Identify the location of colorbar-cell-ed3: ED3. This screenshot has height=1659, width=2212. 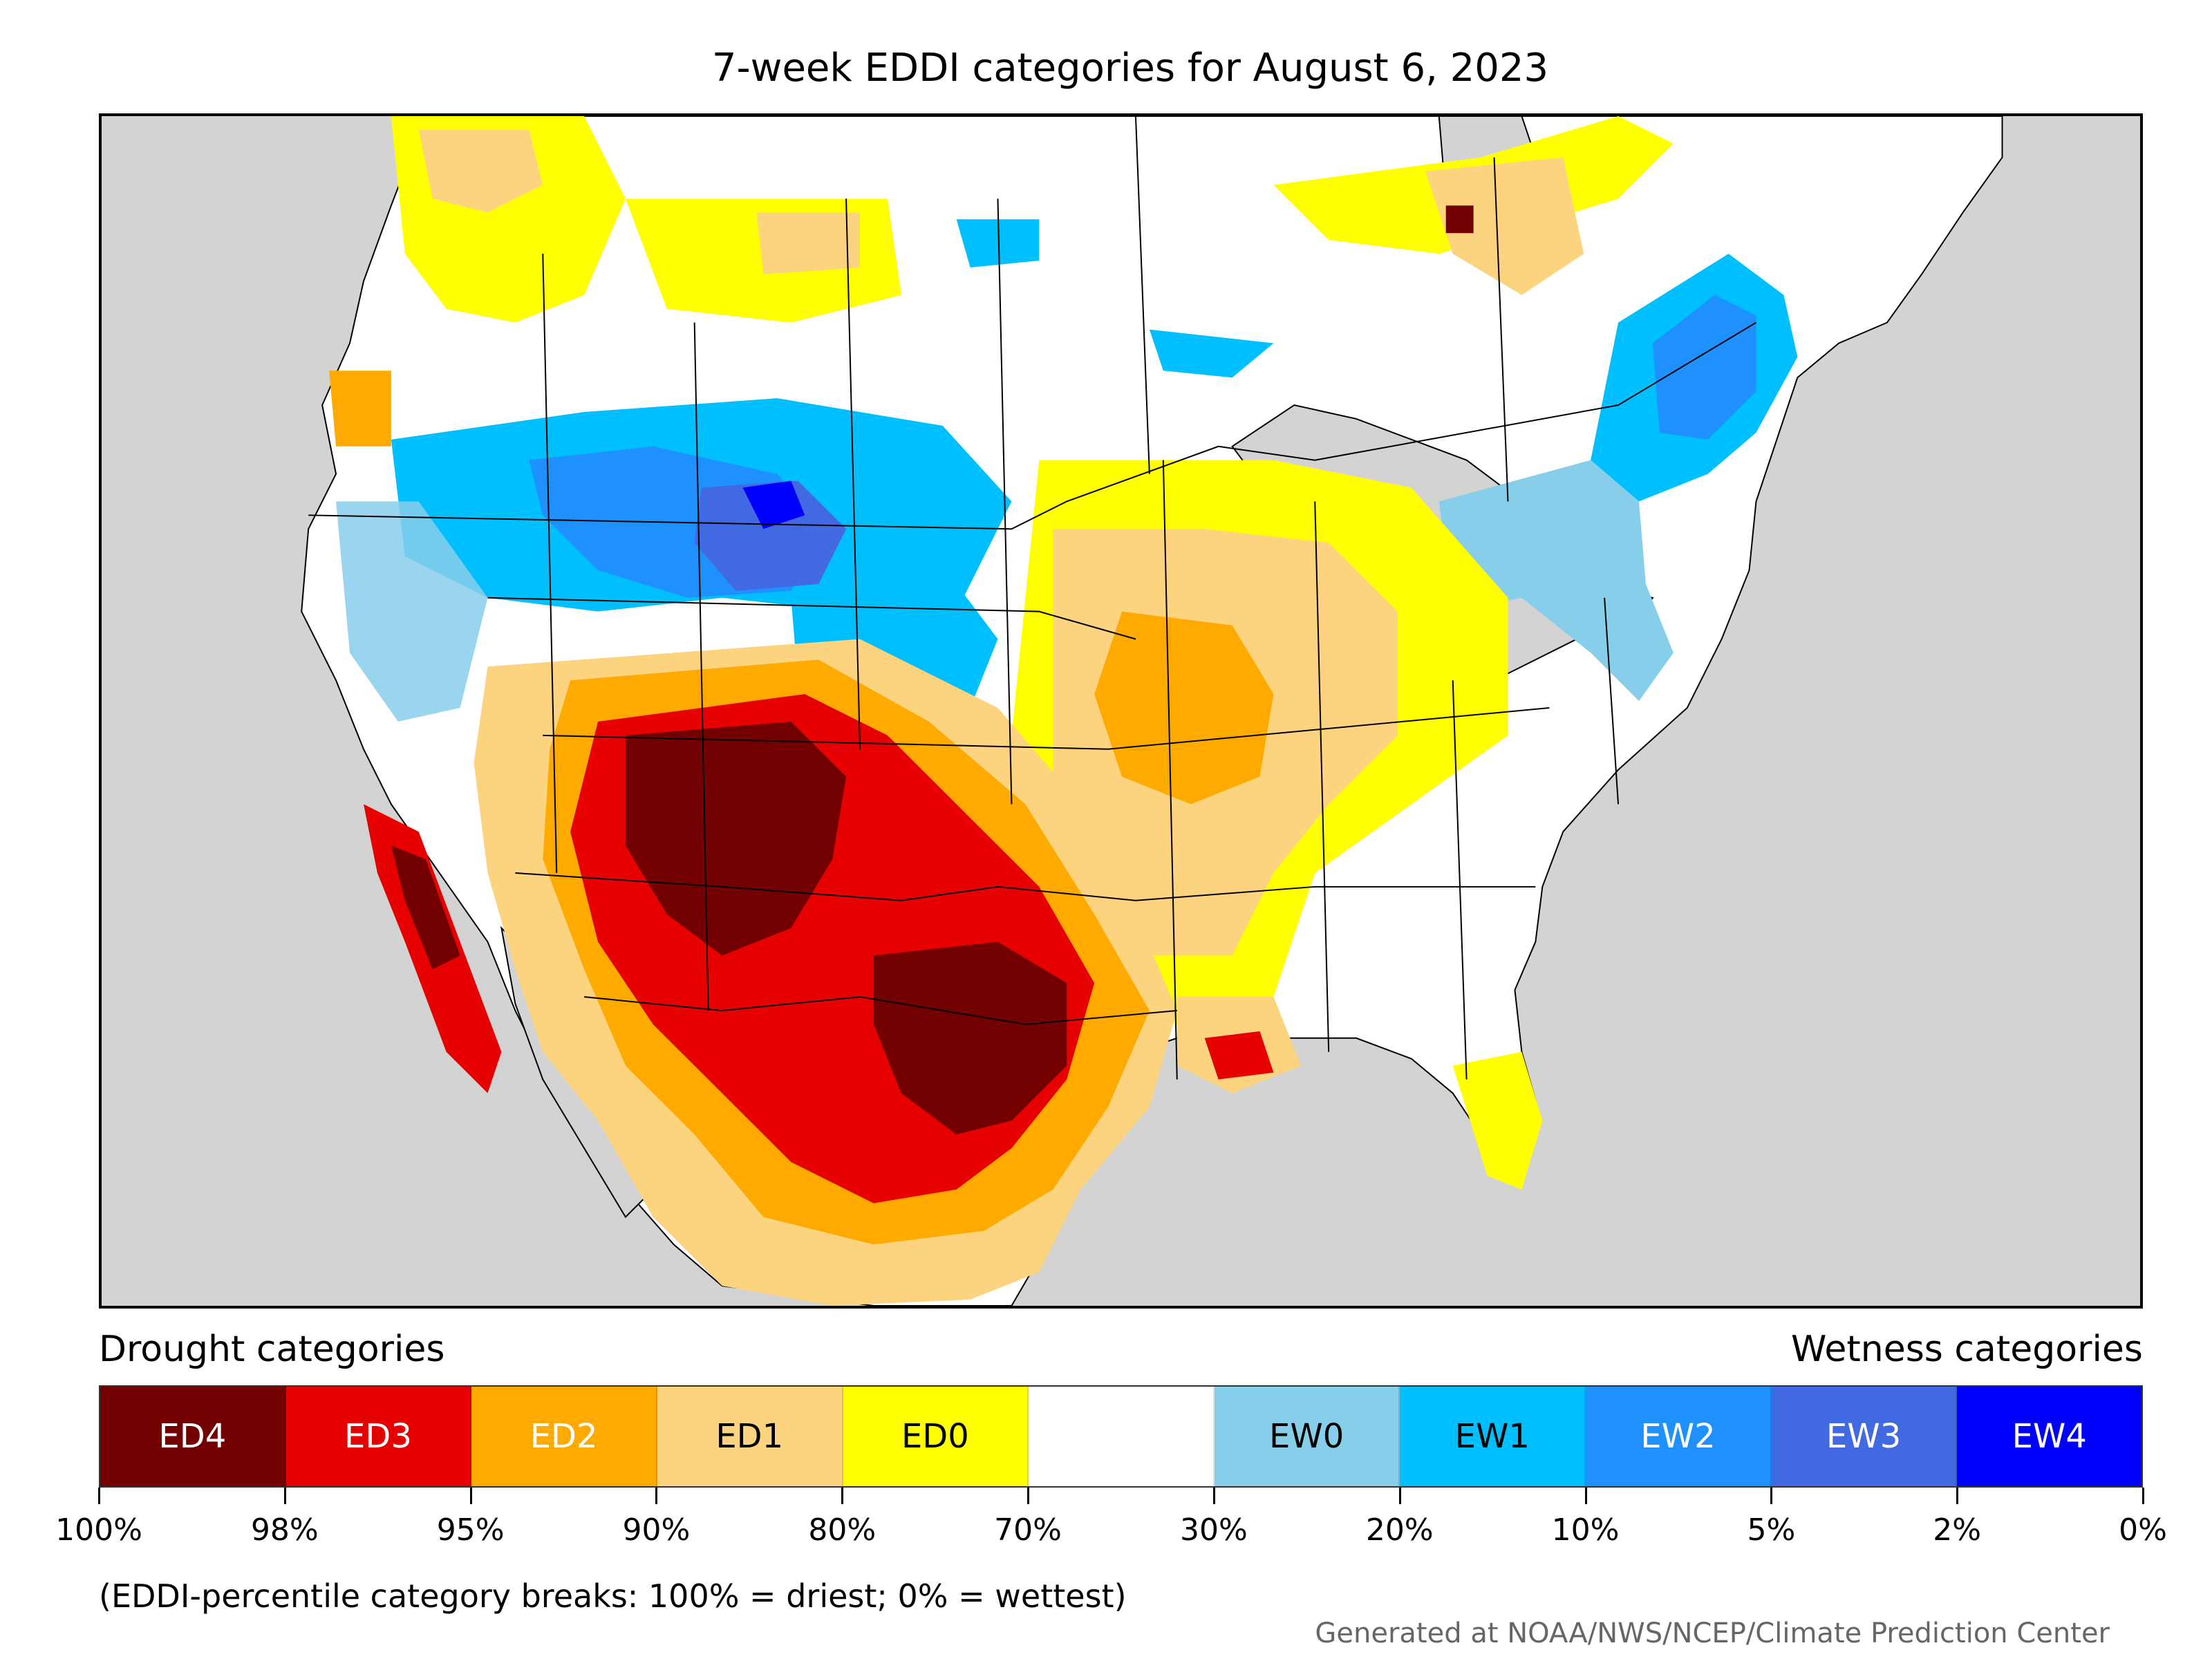
(378, 1436).